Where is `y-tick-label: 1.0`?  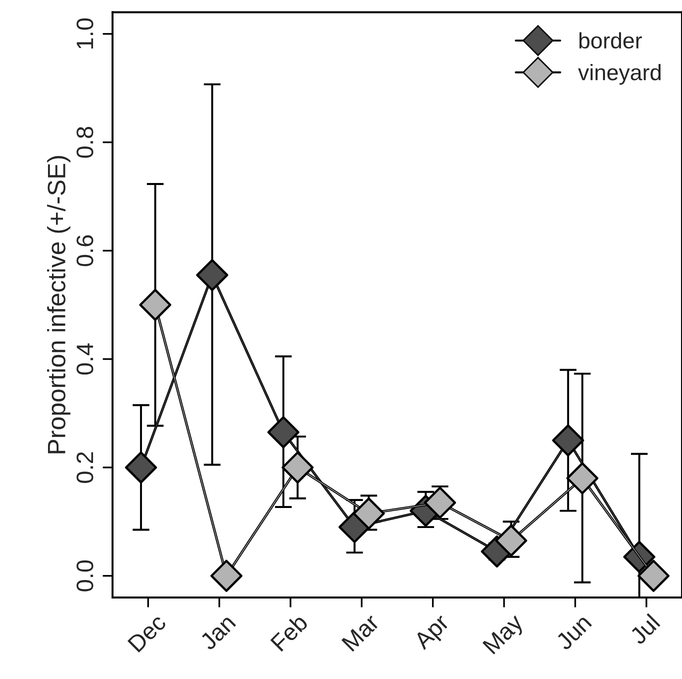
y-tick-label: 1.0 is located at coordinates (85, 33).